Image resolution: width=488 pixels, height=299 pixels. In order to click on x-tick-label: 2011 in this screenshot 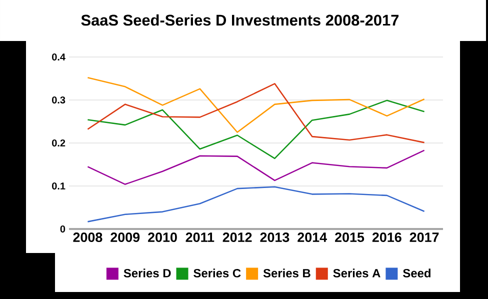, I will do `click(200, 237)`.